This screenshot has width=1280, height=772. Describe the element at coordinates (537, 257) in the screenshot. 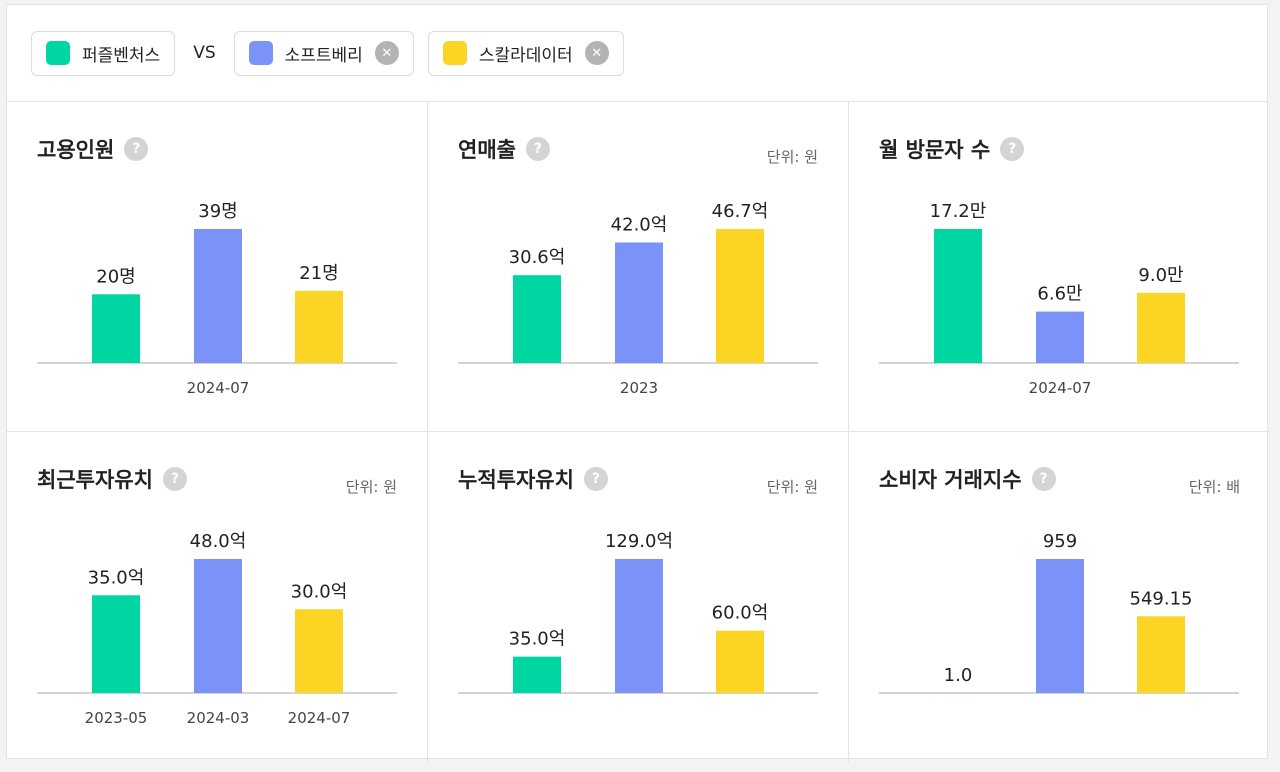

I see `value-label: 30.6억` at that location.